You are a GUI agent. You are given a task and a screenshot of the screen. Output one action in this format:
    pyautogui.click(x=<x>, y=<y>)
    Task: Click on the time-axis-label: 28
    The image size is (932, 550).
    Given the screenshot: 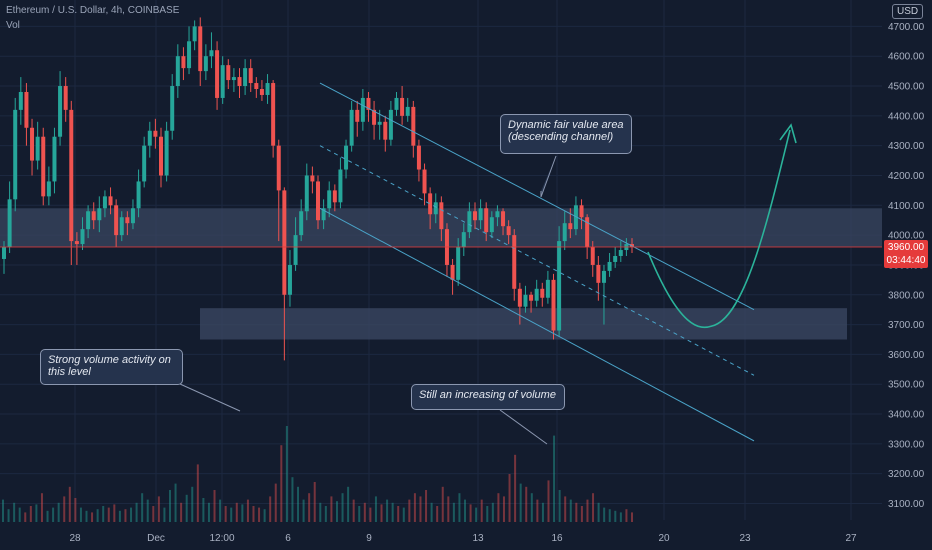 What is the action you would take?
    pyautogui.click(x=75, y=538)
    